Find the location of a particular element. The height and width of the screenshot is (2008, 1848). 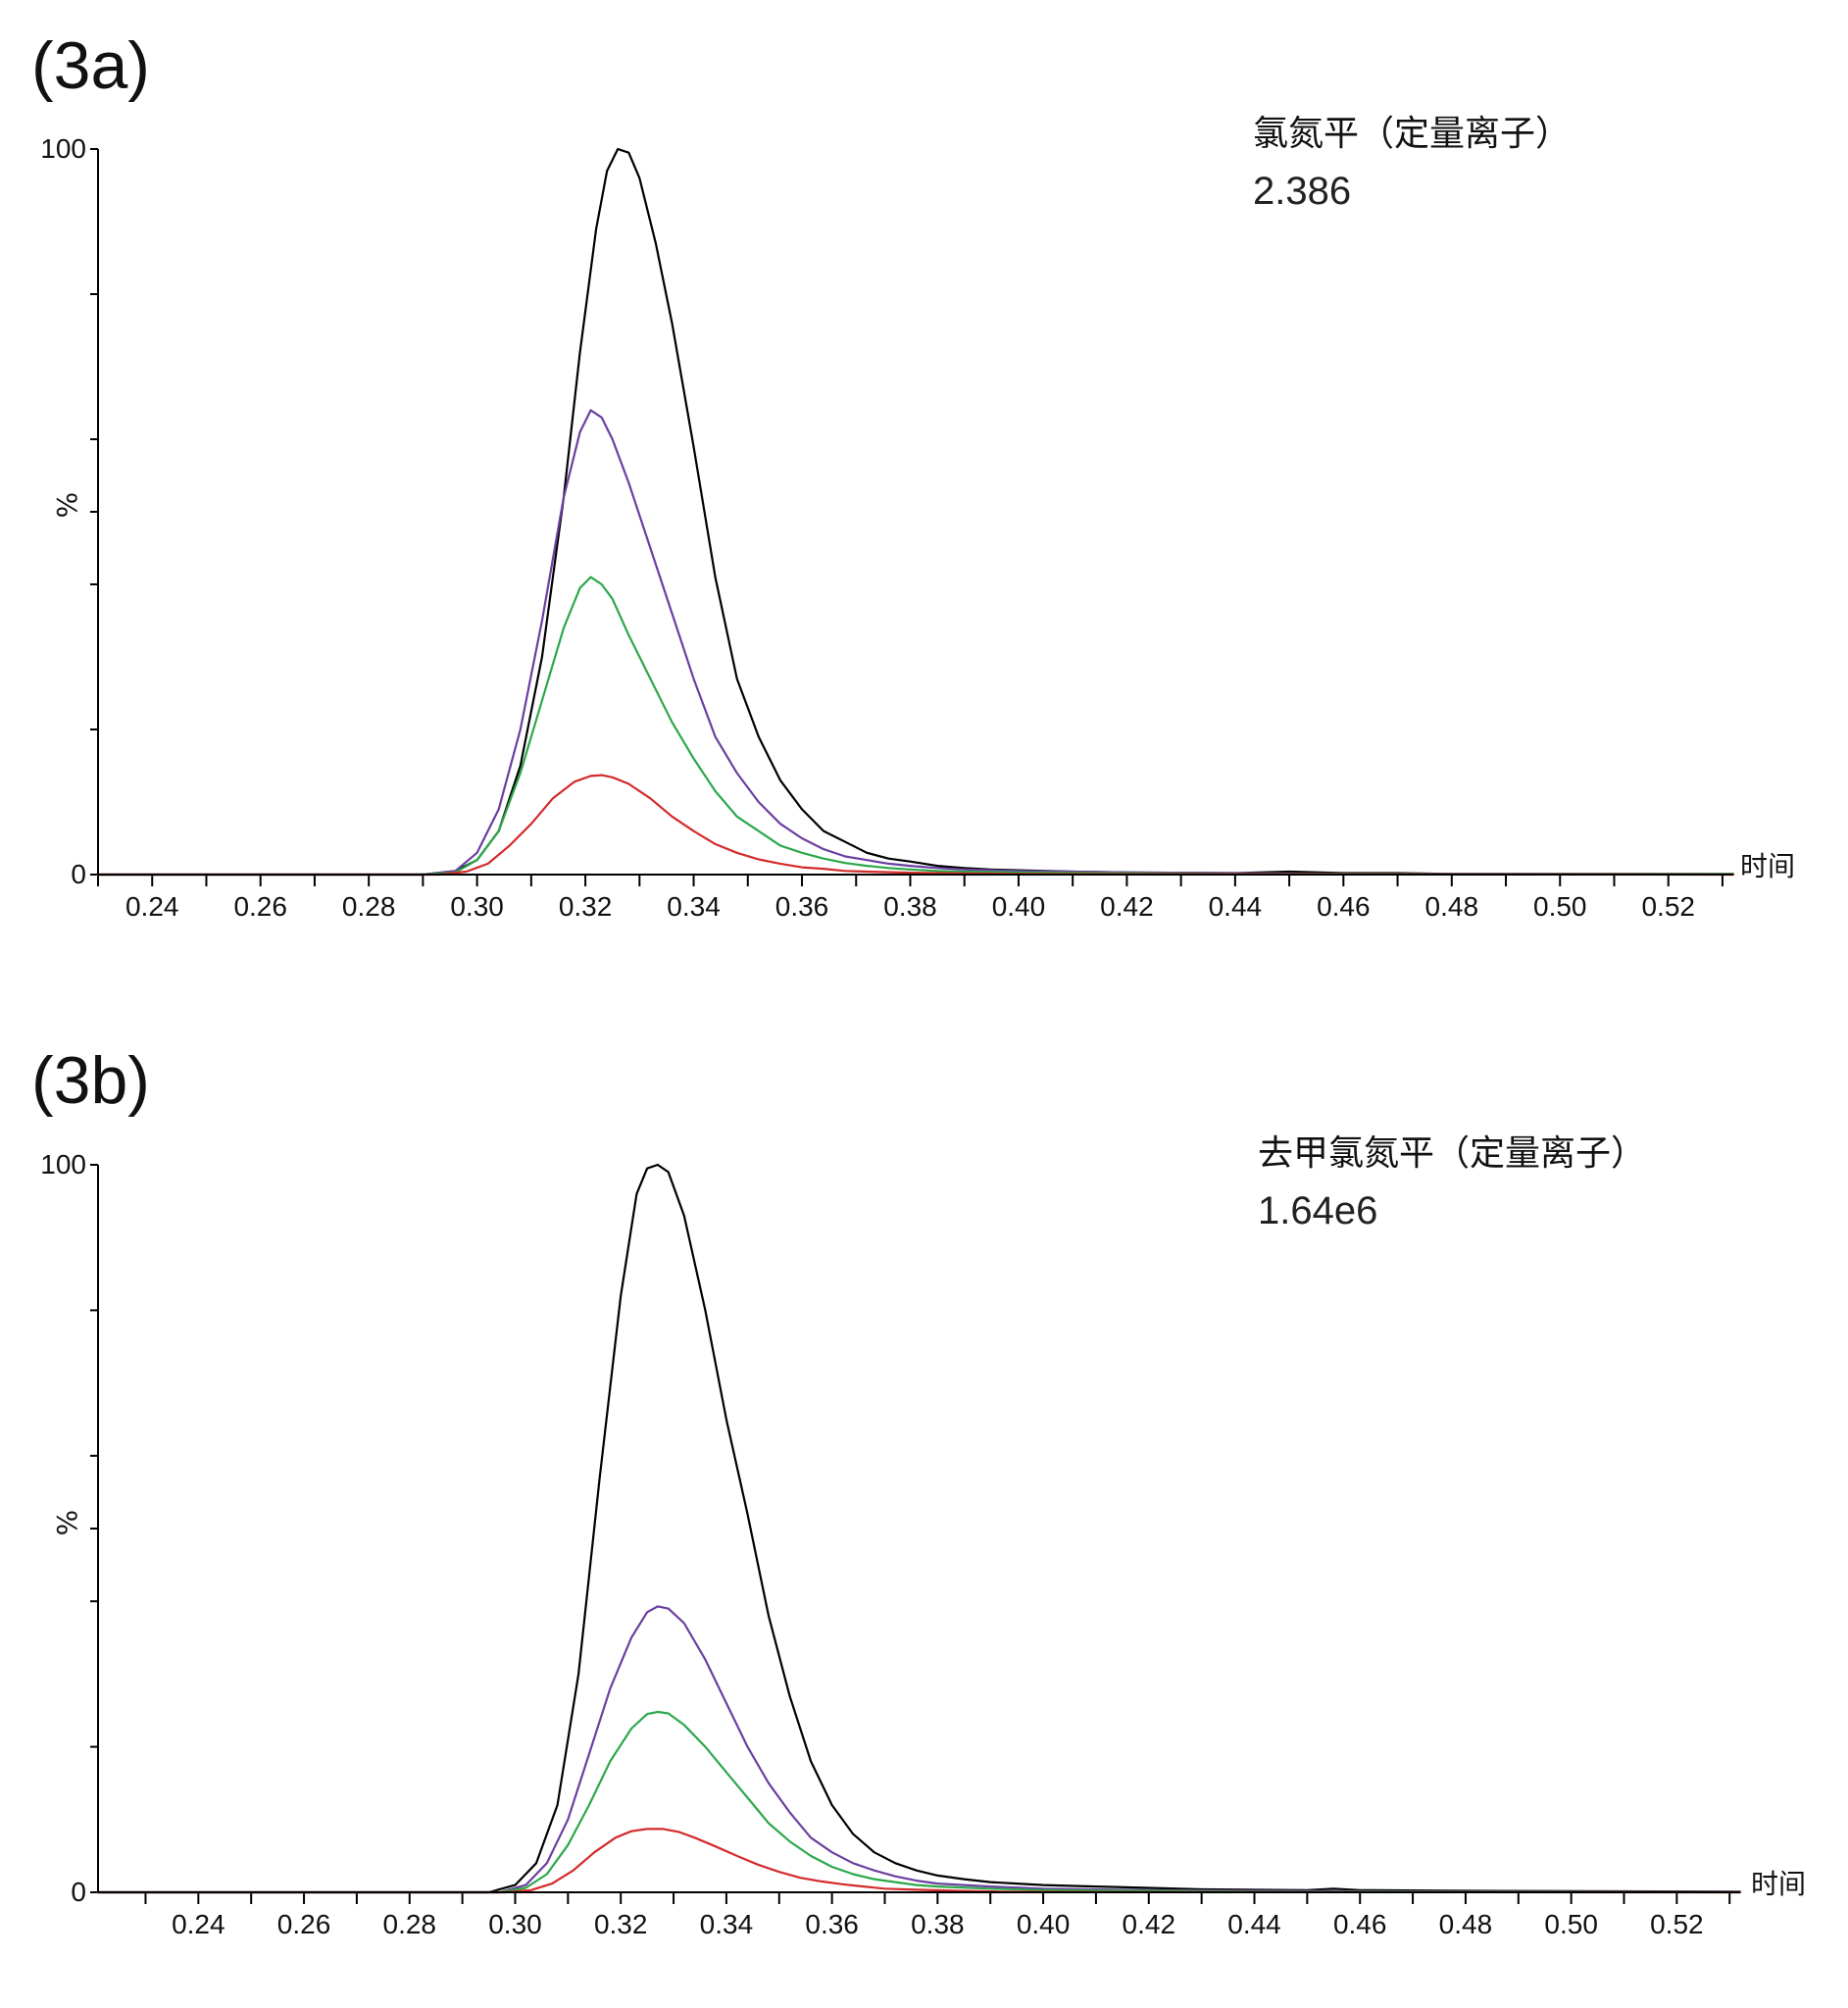

annotation-compound-3a: 氯氮平（定量离子） is located at coordinates (1412, 134).